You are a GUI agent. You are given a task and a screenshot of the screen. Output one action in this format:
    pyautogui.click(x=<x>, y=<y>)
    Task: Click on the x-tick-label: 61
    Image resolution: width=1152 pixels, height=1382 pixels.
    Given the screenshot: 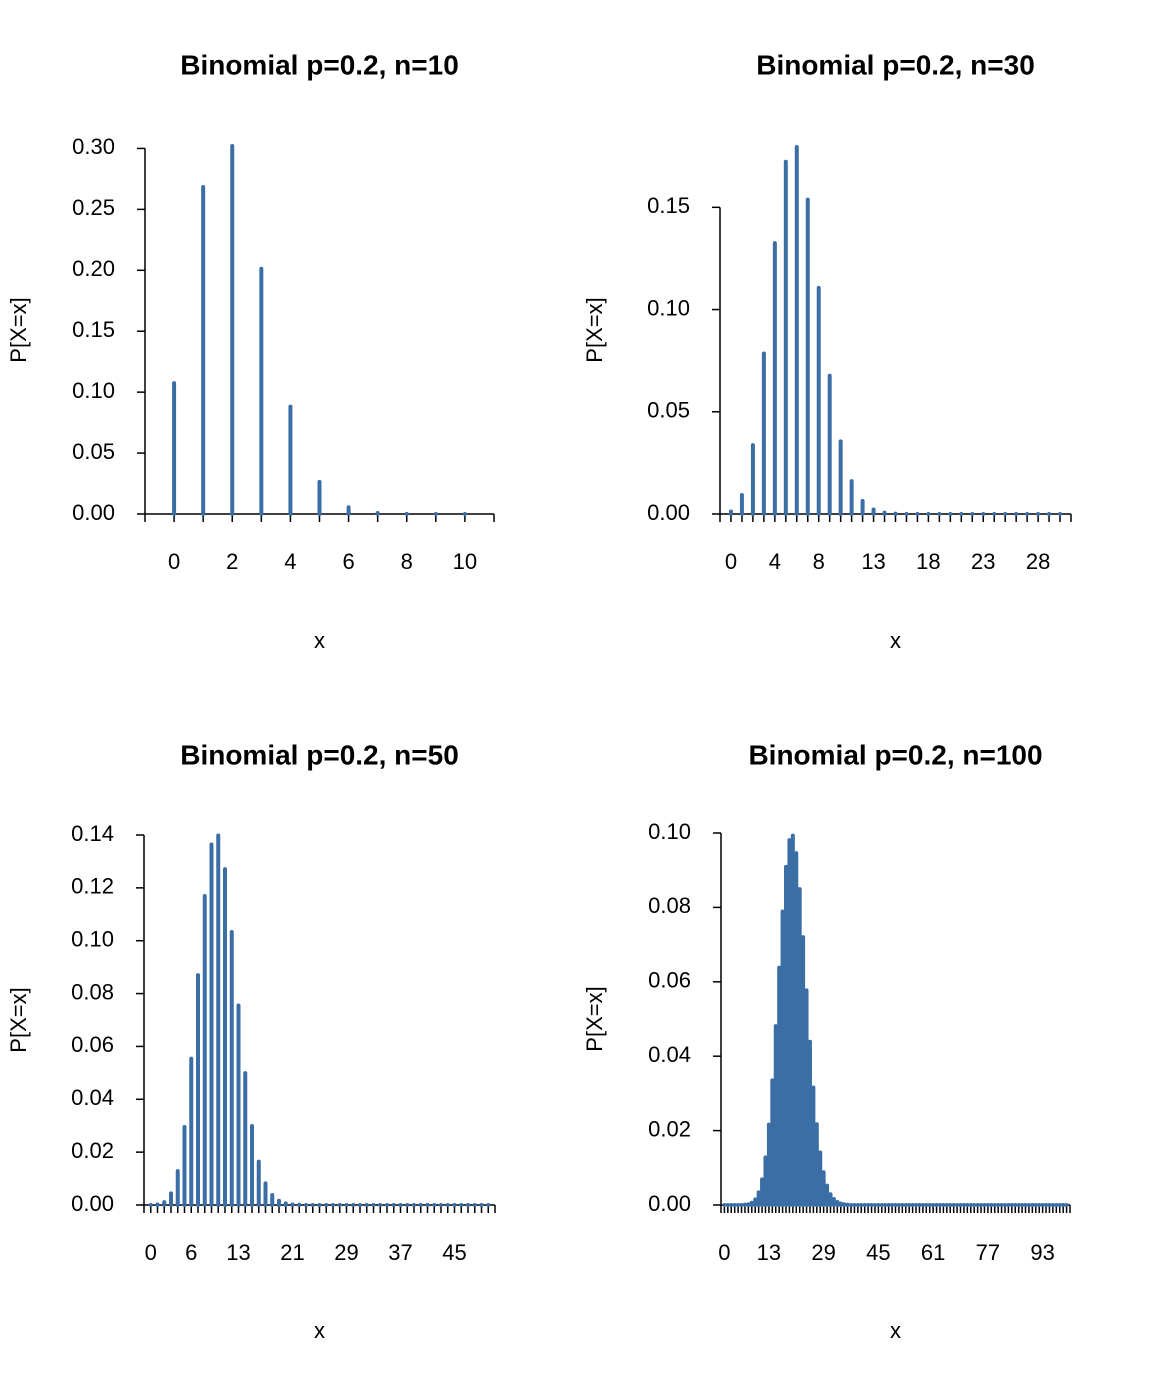 What is the action you would take?
    pyautogui.click(x=933, y=1252)
    